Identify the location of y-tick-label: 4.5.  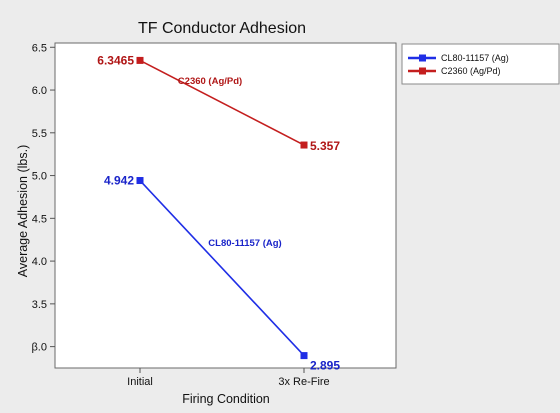
(39, 219).